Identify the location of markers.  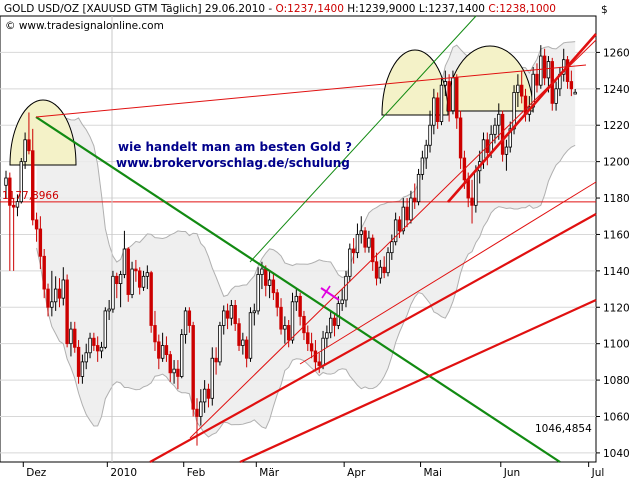
(330, 293).